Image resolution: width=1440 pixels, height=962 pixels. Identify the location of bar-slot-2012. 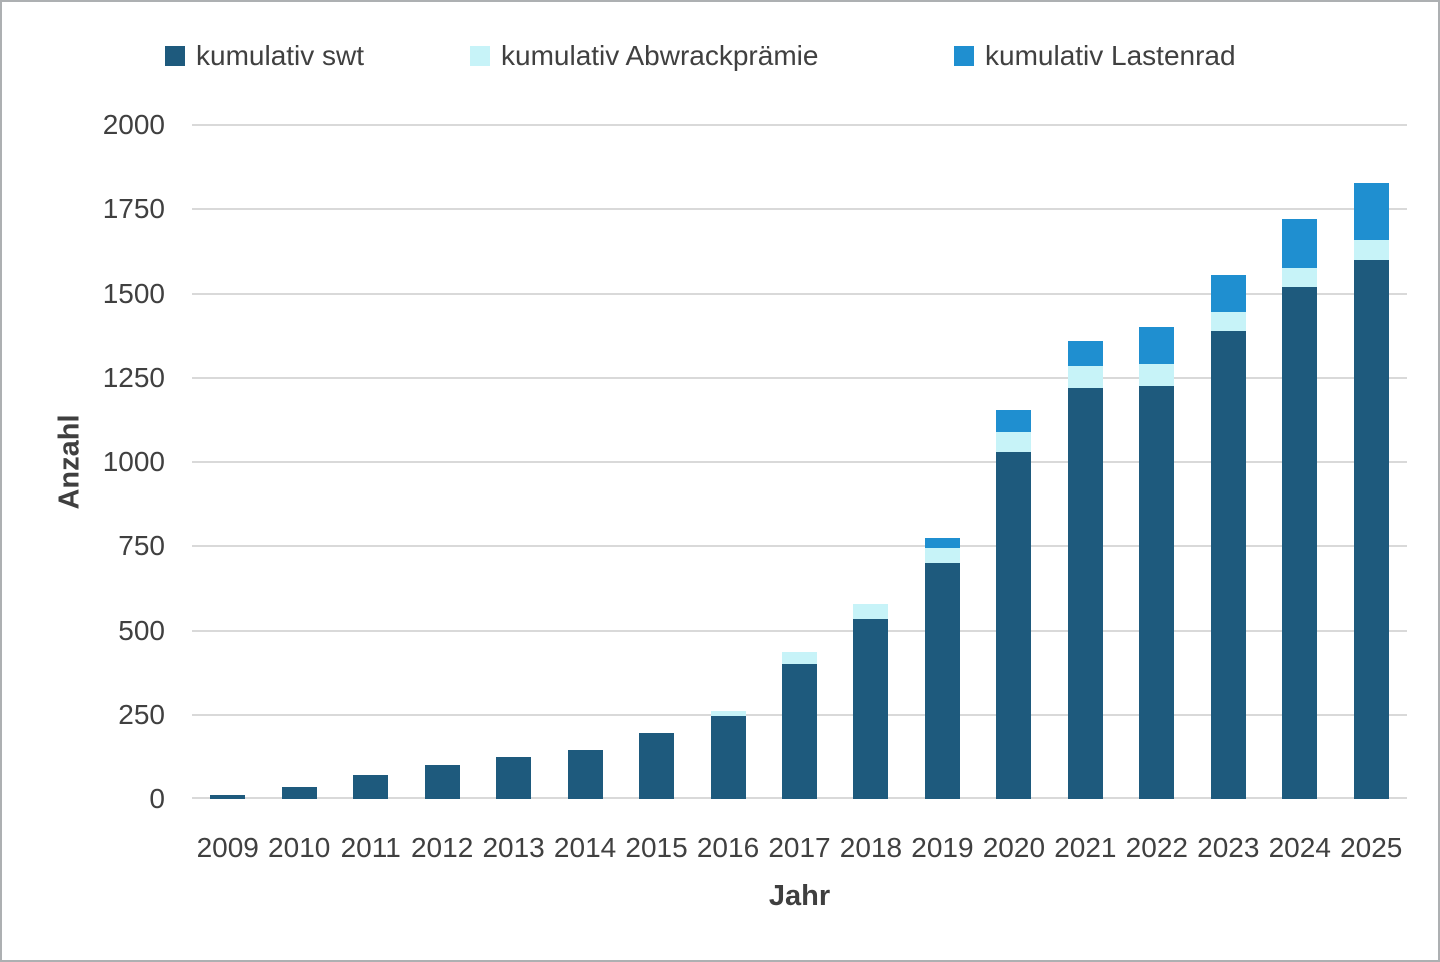
(441, 462).